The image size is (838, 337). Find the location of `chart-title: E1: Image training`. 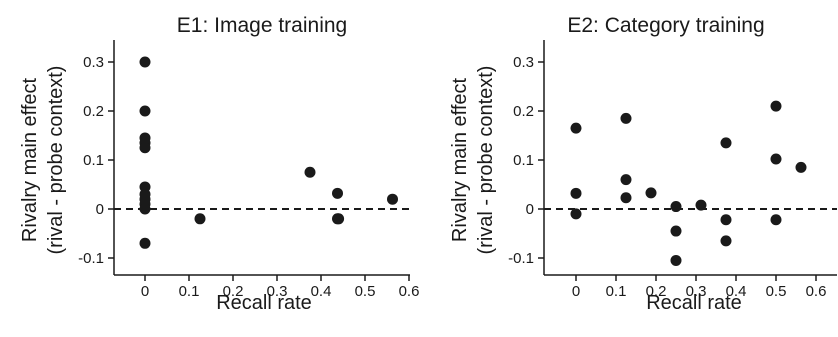

chart-title: E1: Image training is located at coordinates (262, 25).